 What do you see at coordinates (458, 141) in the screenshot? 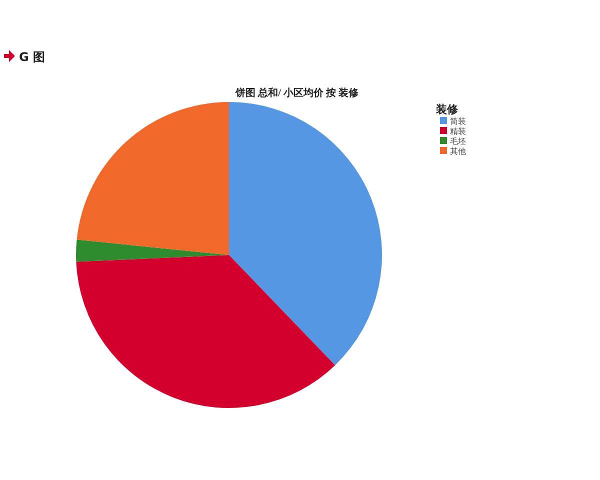
I see `legend-label: 毛坯` at bounding box center [458, 141].